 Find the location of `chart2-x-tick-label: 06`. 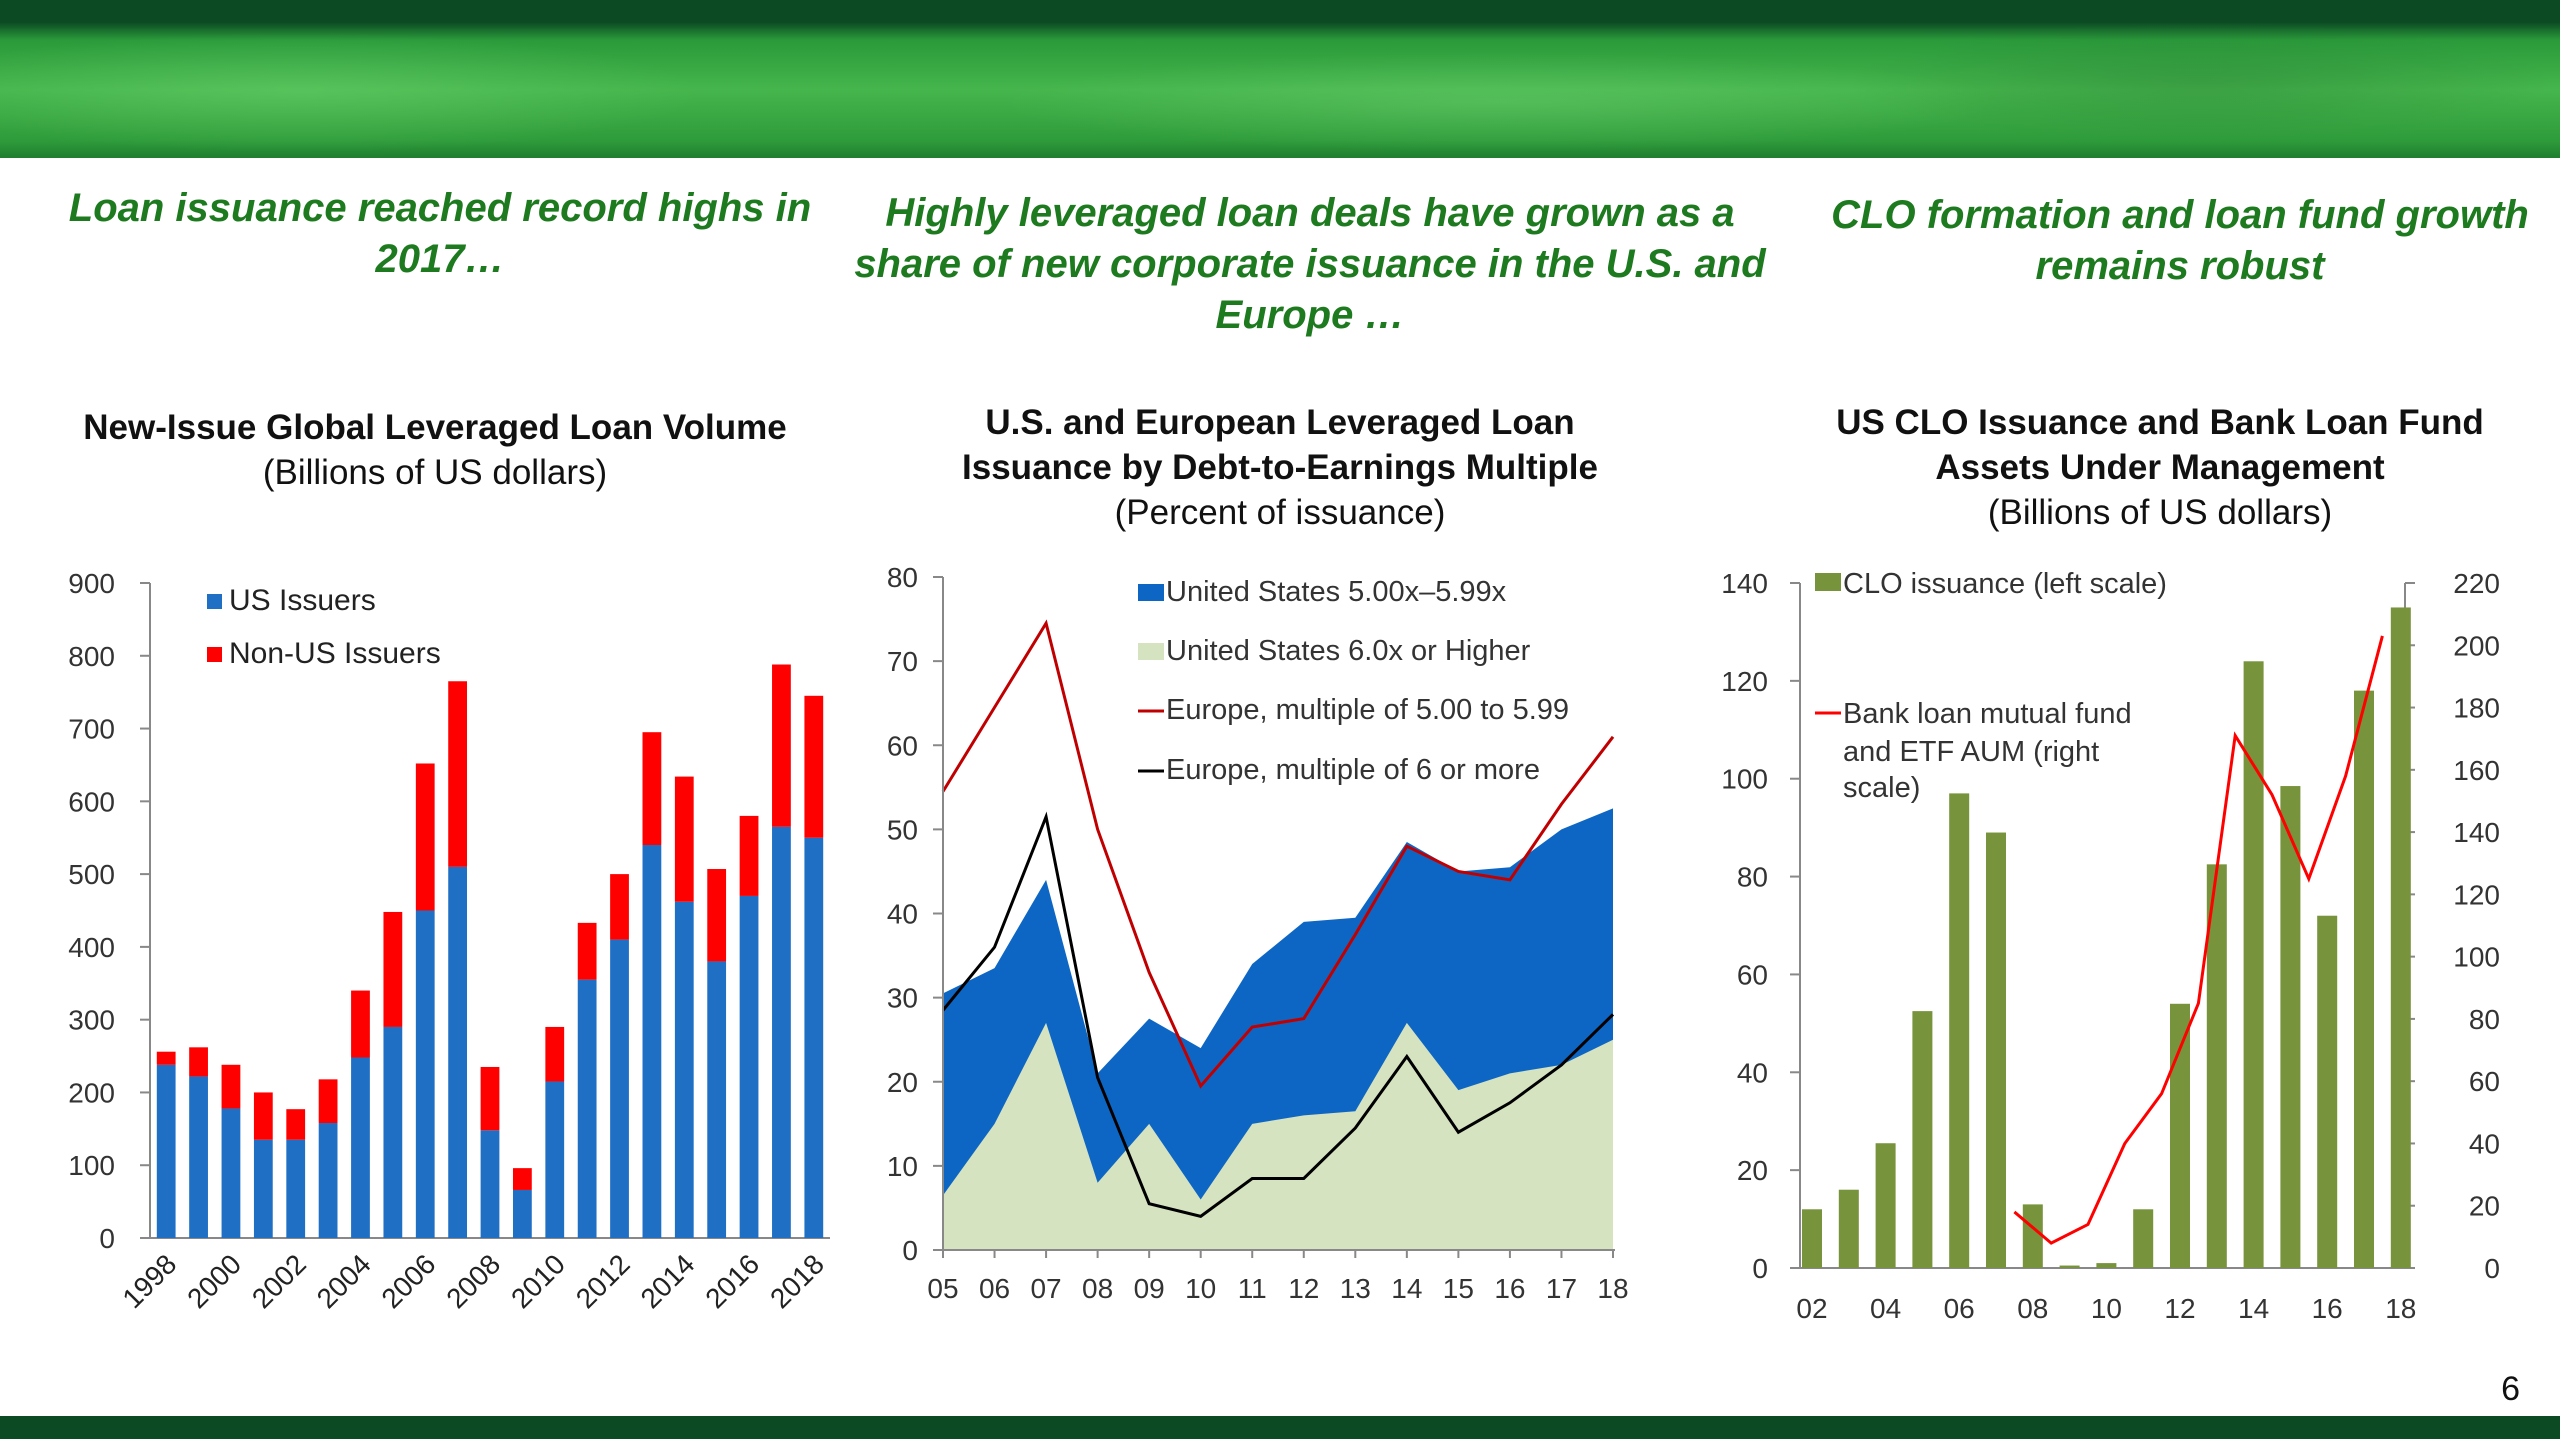

chart2-x-tick-label: 06 is located at coordinates (994, 1288).